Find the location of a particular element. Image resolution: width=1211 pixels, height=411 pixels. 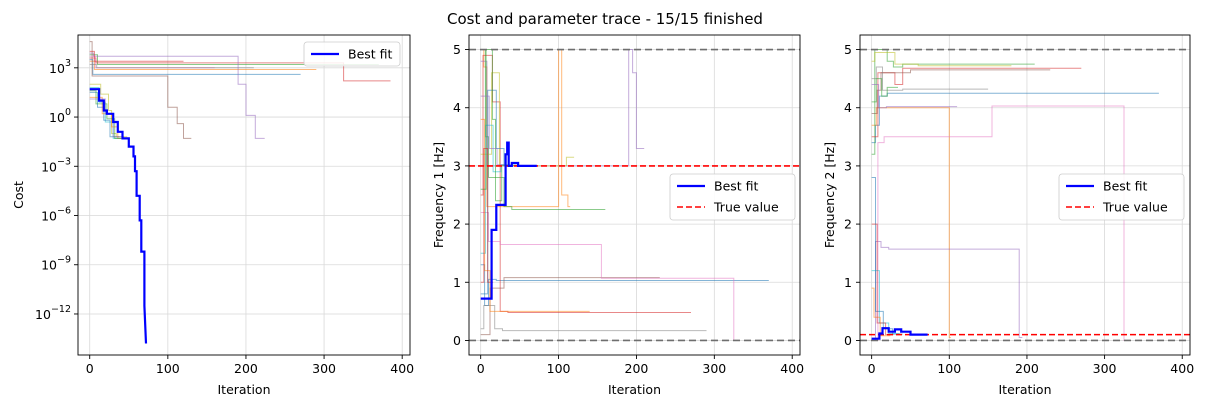

cost-xlabel: Iteration is located at coordinates (243, 389).